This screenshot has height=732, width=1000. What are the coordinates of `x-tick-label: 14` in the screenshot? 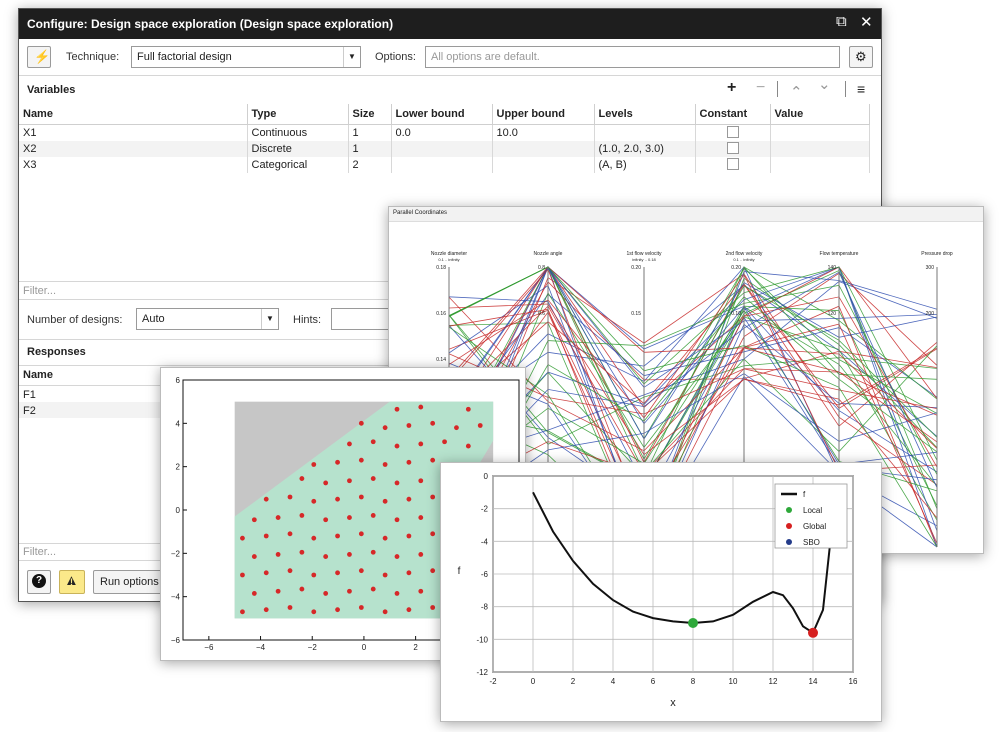 It's located at (813, 681).